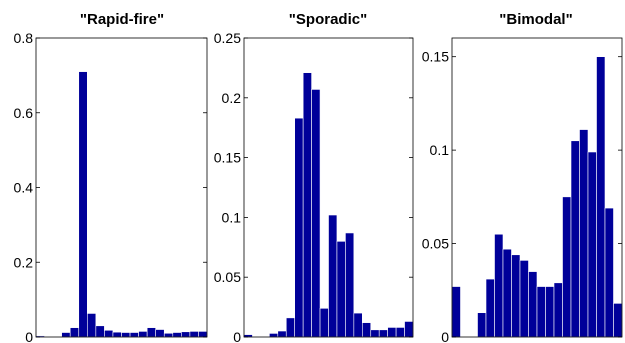 The width and height of the screenshot is (625, 343). What do you see at coordinates (24, 38) in the screenshot?
I see `y-tick-label: 0.8` at bounding box center [24, 38].